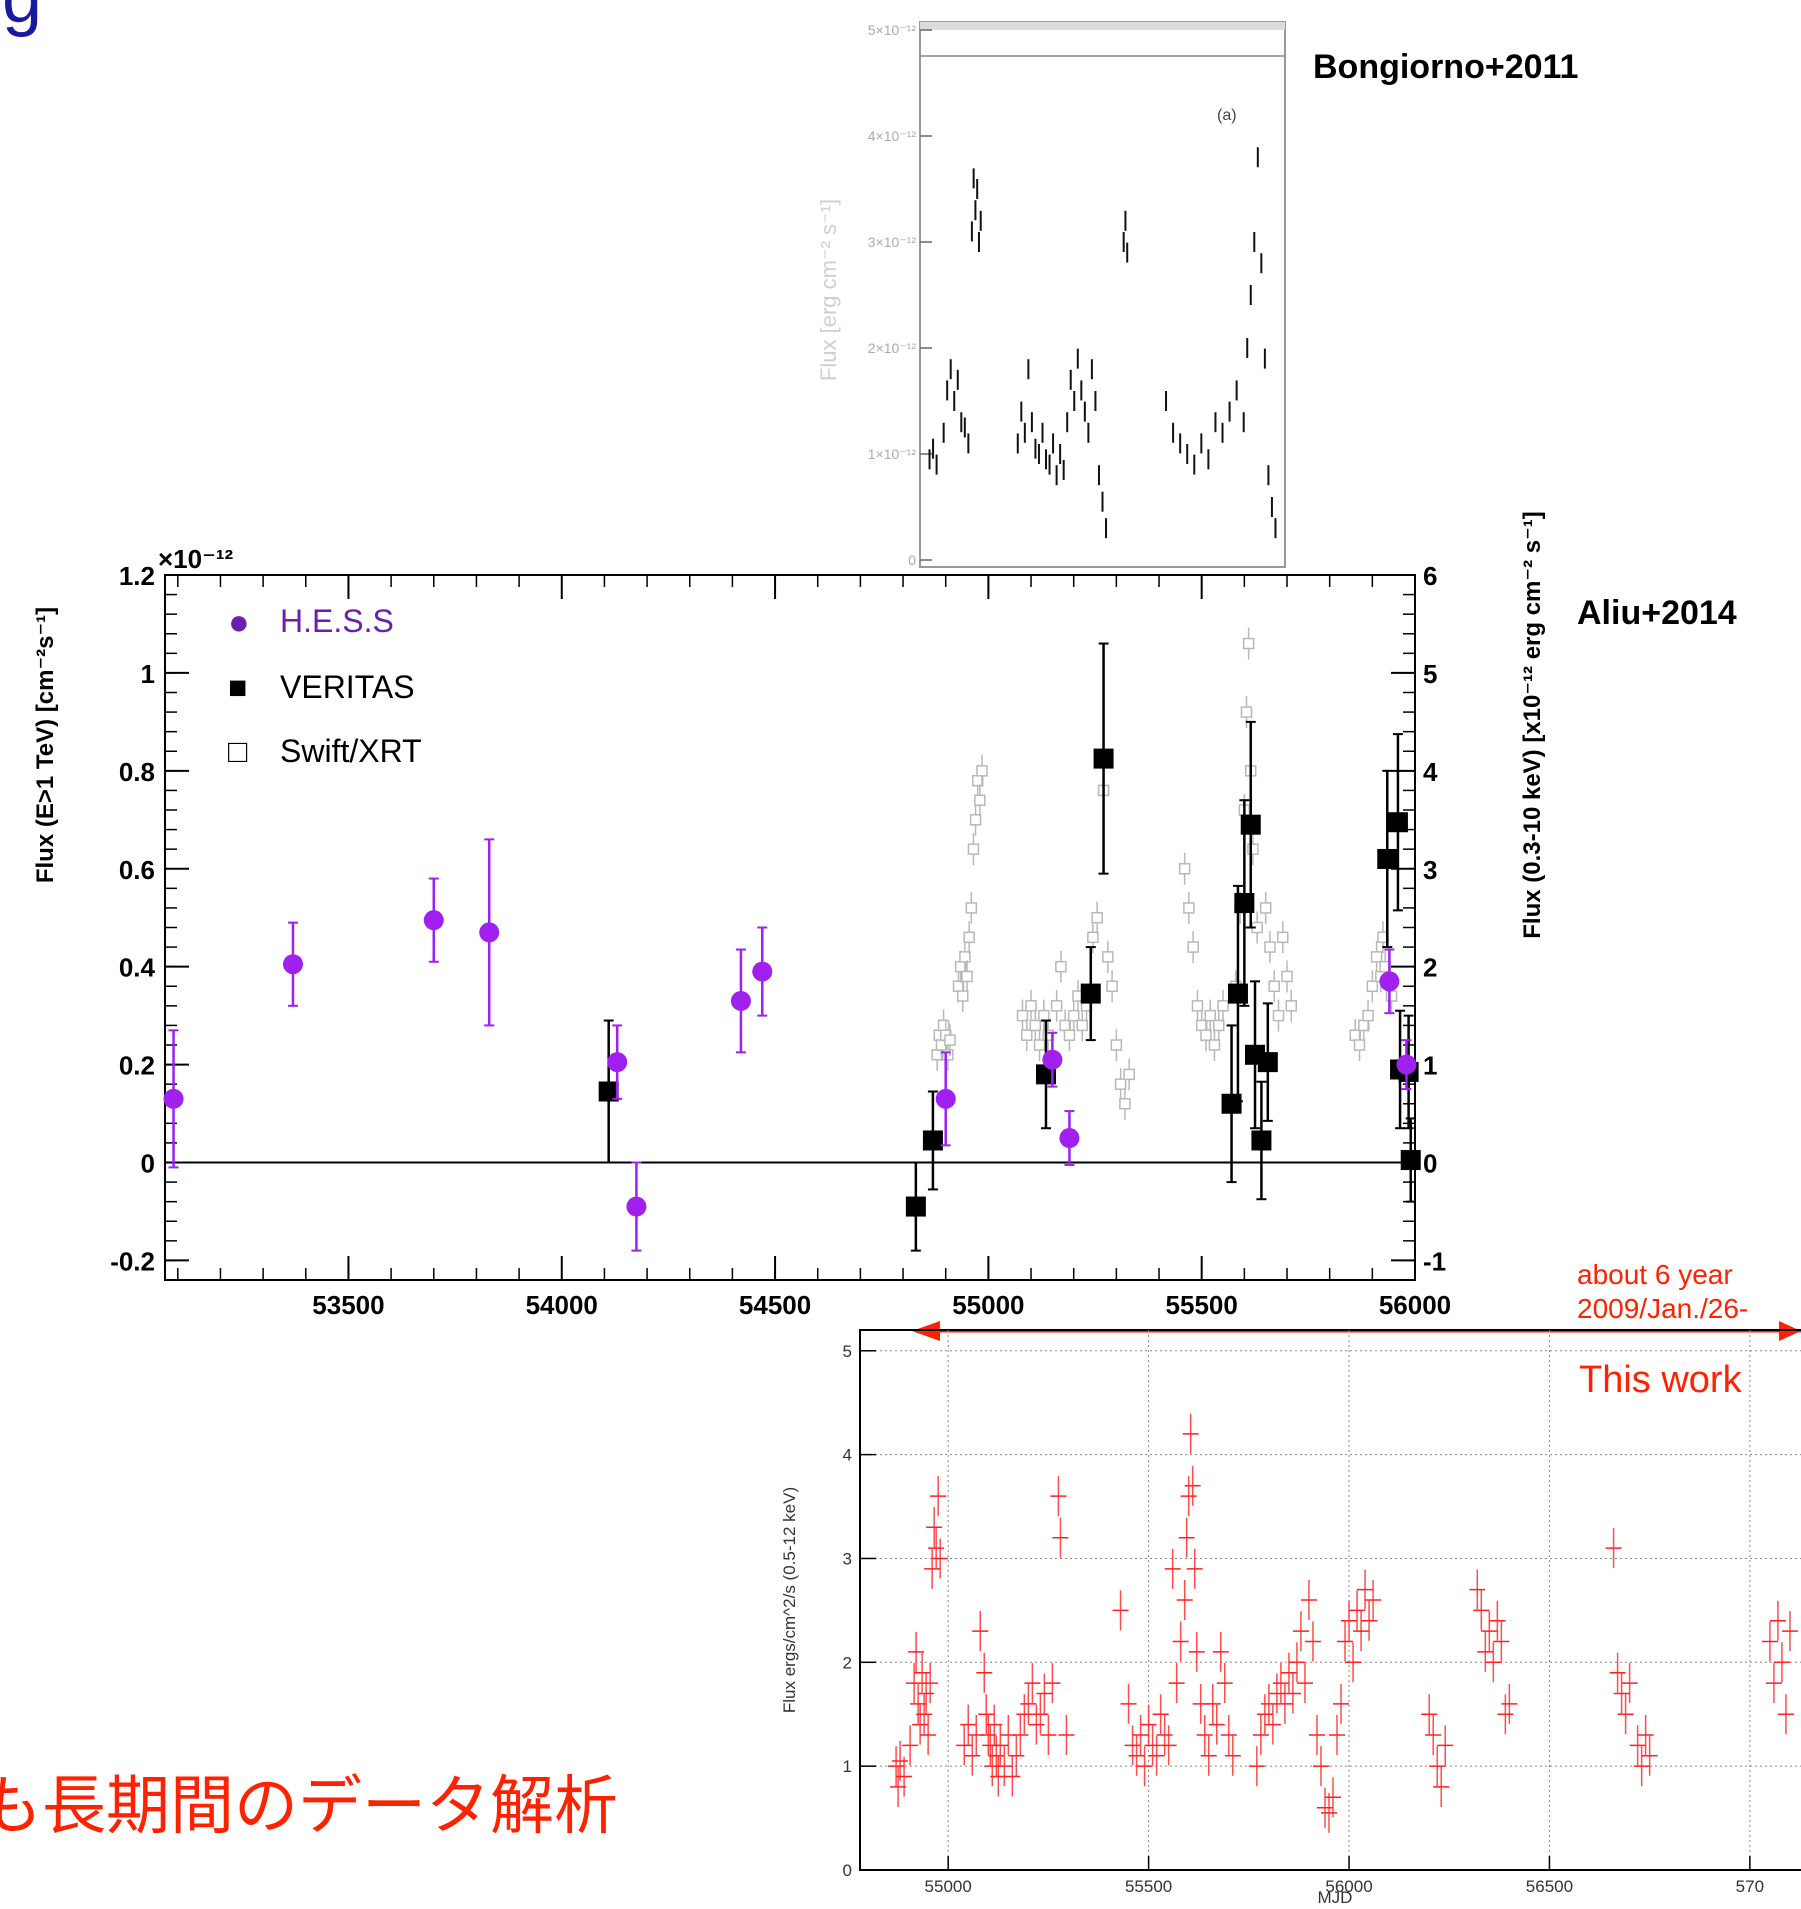  What do you see at coordinates (1348, 1886) in the screenshot?
I see `this-work-x-tick-label: 56000` at bounding box center [1348, 1886].